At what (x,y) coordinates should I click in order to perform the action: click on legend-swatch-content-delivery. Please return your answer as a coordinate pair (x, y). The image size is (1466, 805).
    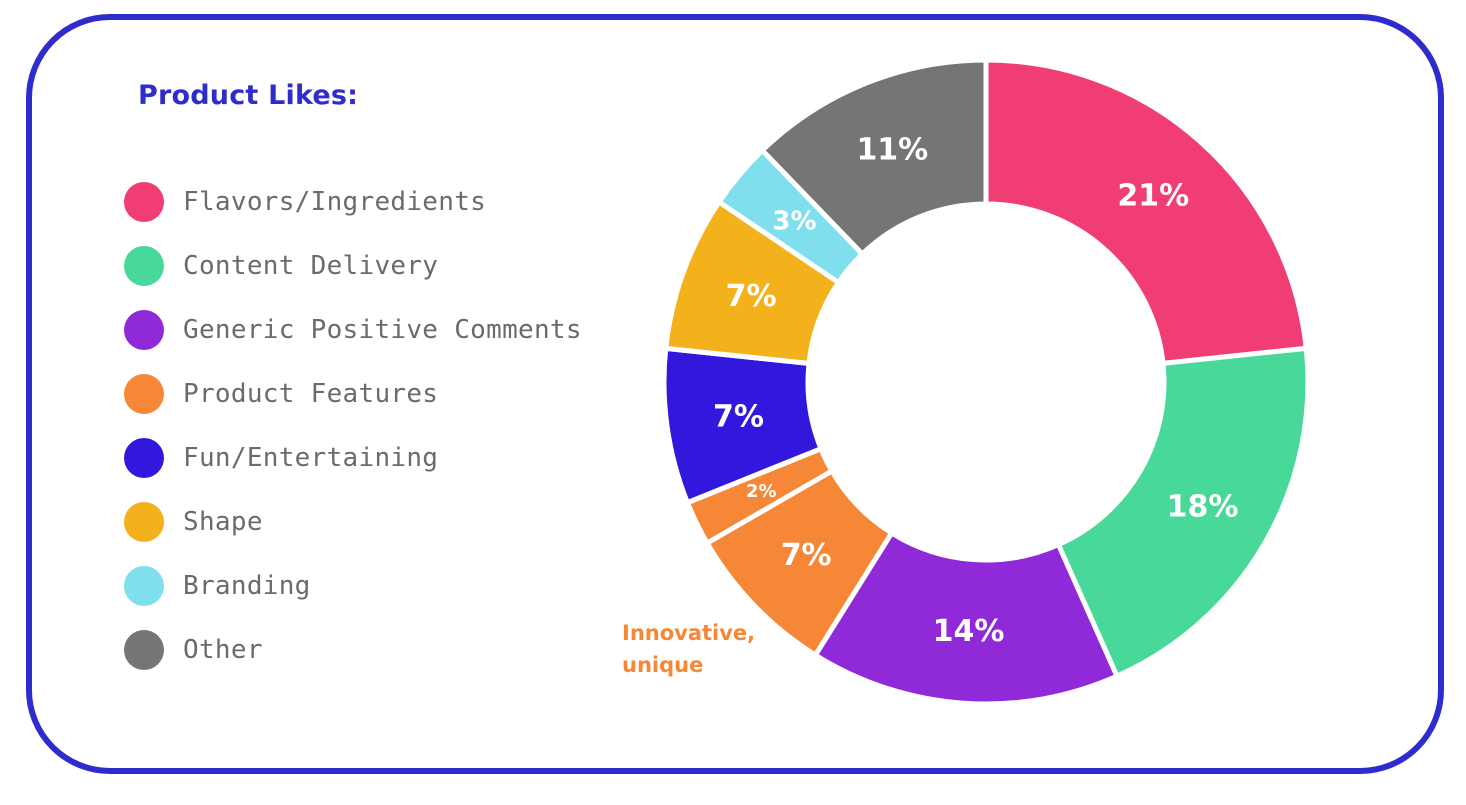
    Looking at the image, I should click on (144, 266).